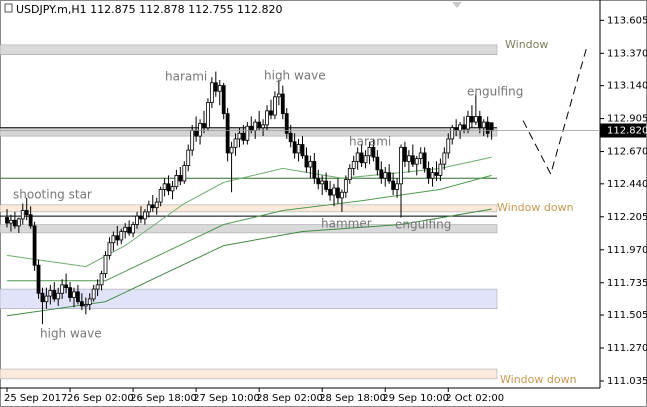 Image resolution: width=647 pixels, height=407 pixels. I want to click on y-tick-label: 111.035, so click(627, 381).